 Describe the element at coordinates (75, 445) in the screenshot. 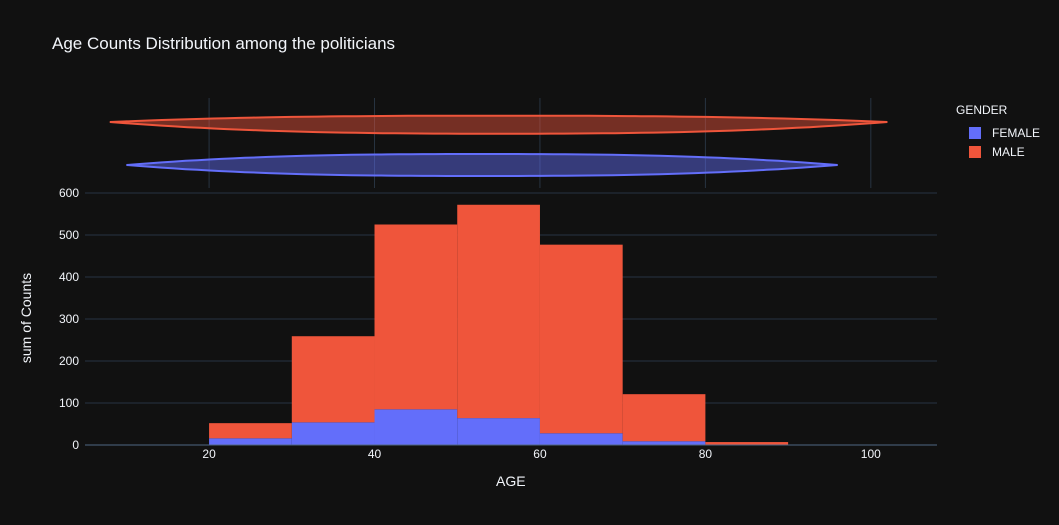

I see `y-tick-label: 0` at that location.